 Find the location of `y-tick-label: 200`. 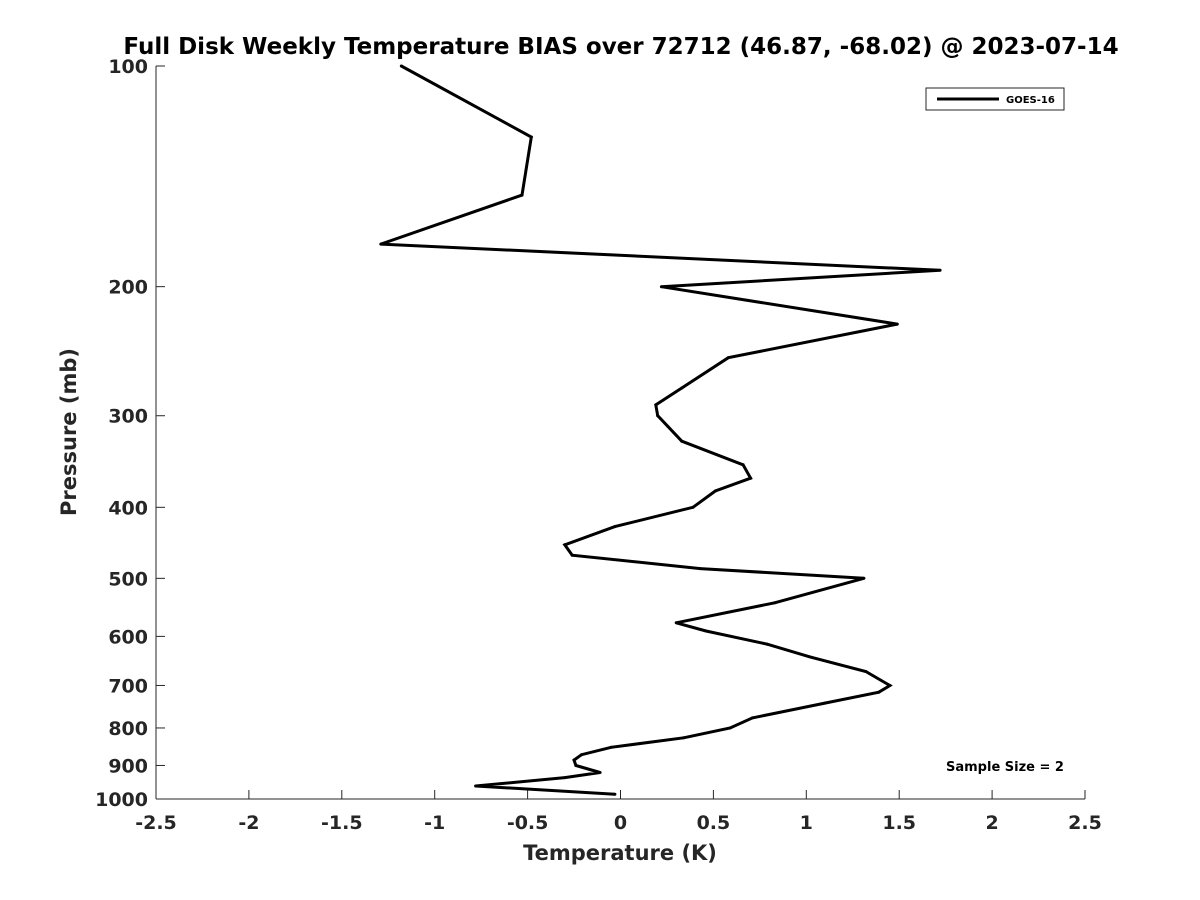

y-tick-label: 200 is located at coordinates (128, 288).